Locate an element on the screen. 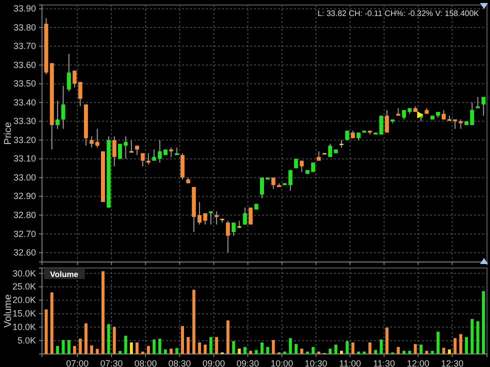 Image resolution: width=490 pixels, height=367 pixels. x-tick-label: 12:30 is located at coordinates (452, 362).